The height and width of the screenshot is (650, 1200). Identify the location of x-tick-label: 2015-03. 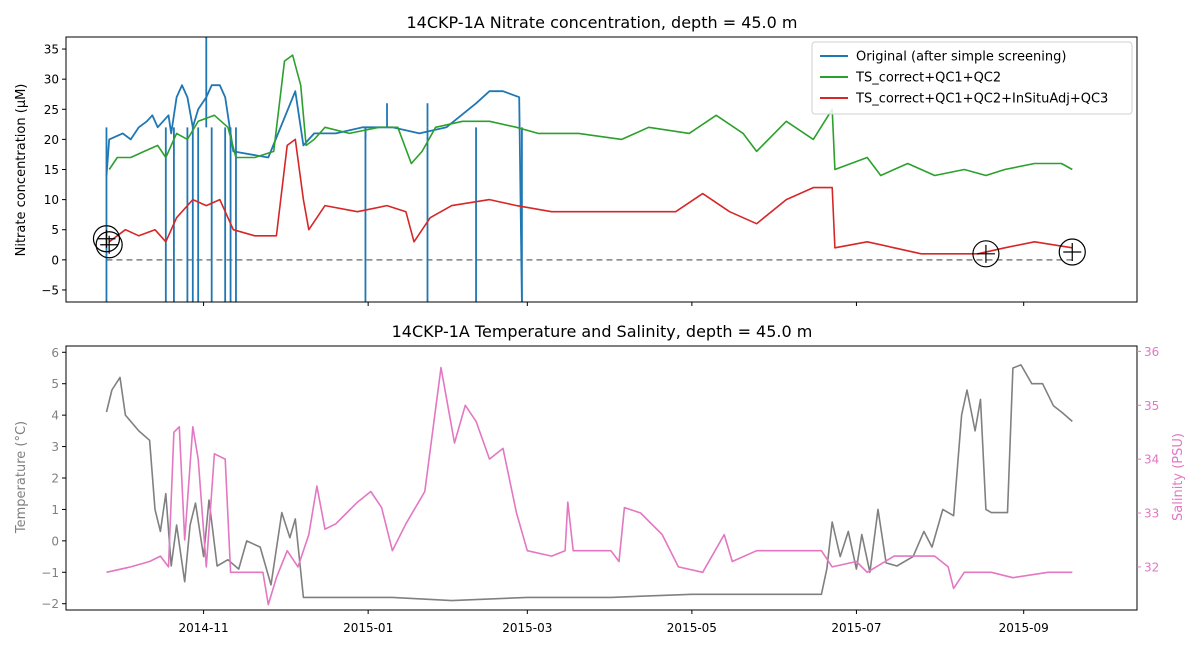
(527, 628).